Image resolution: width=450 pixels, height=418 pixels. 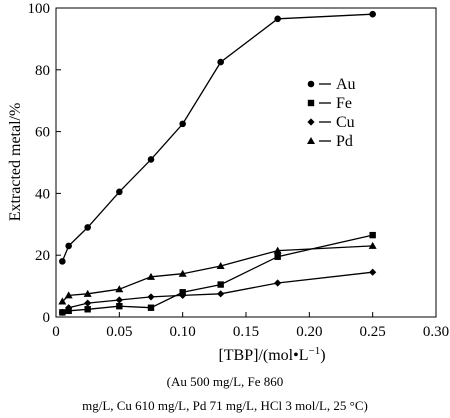 What do you see at coordinates (56, 332) in the screenshot?
I see `x-tick-label: 0` at bounding box center [56, 332].